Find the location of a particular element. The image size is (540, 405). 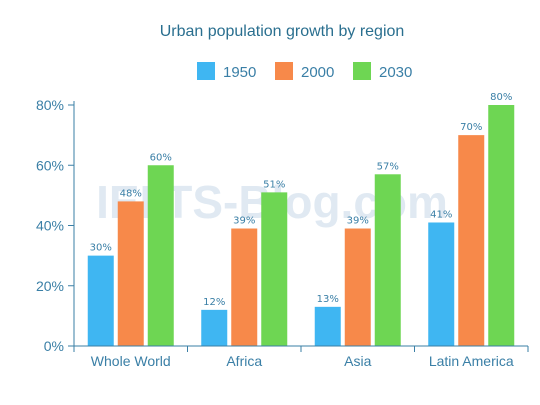

x-axis: Whole World Africa Asia Latin America is located at coordinates (301, 357).